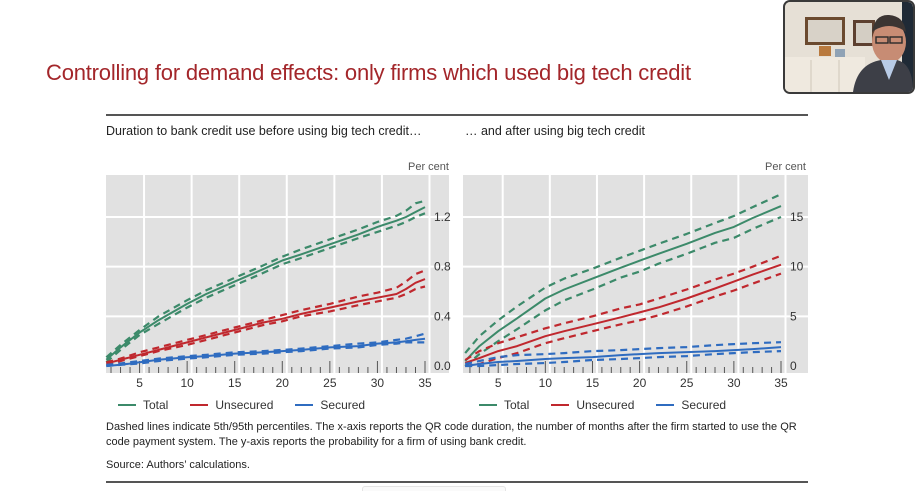 The image size is (915, 491). I want to click on left-unit-label: Per cent, so click(428, 167).